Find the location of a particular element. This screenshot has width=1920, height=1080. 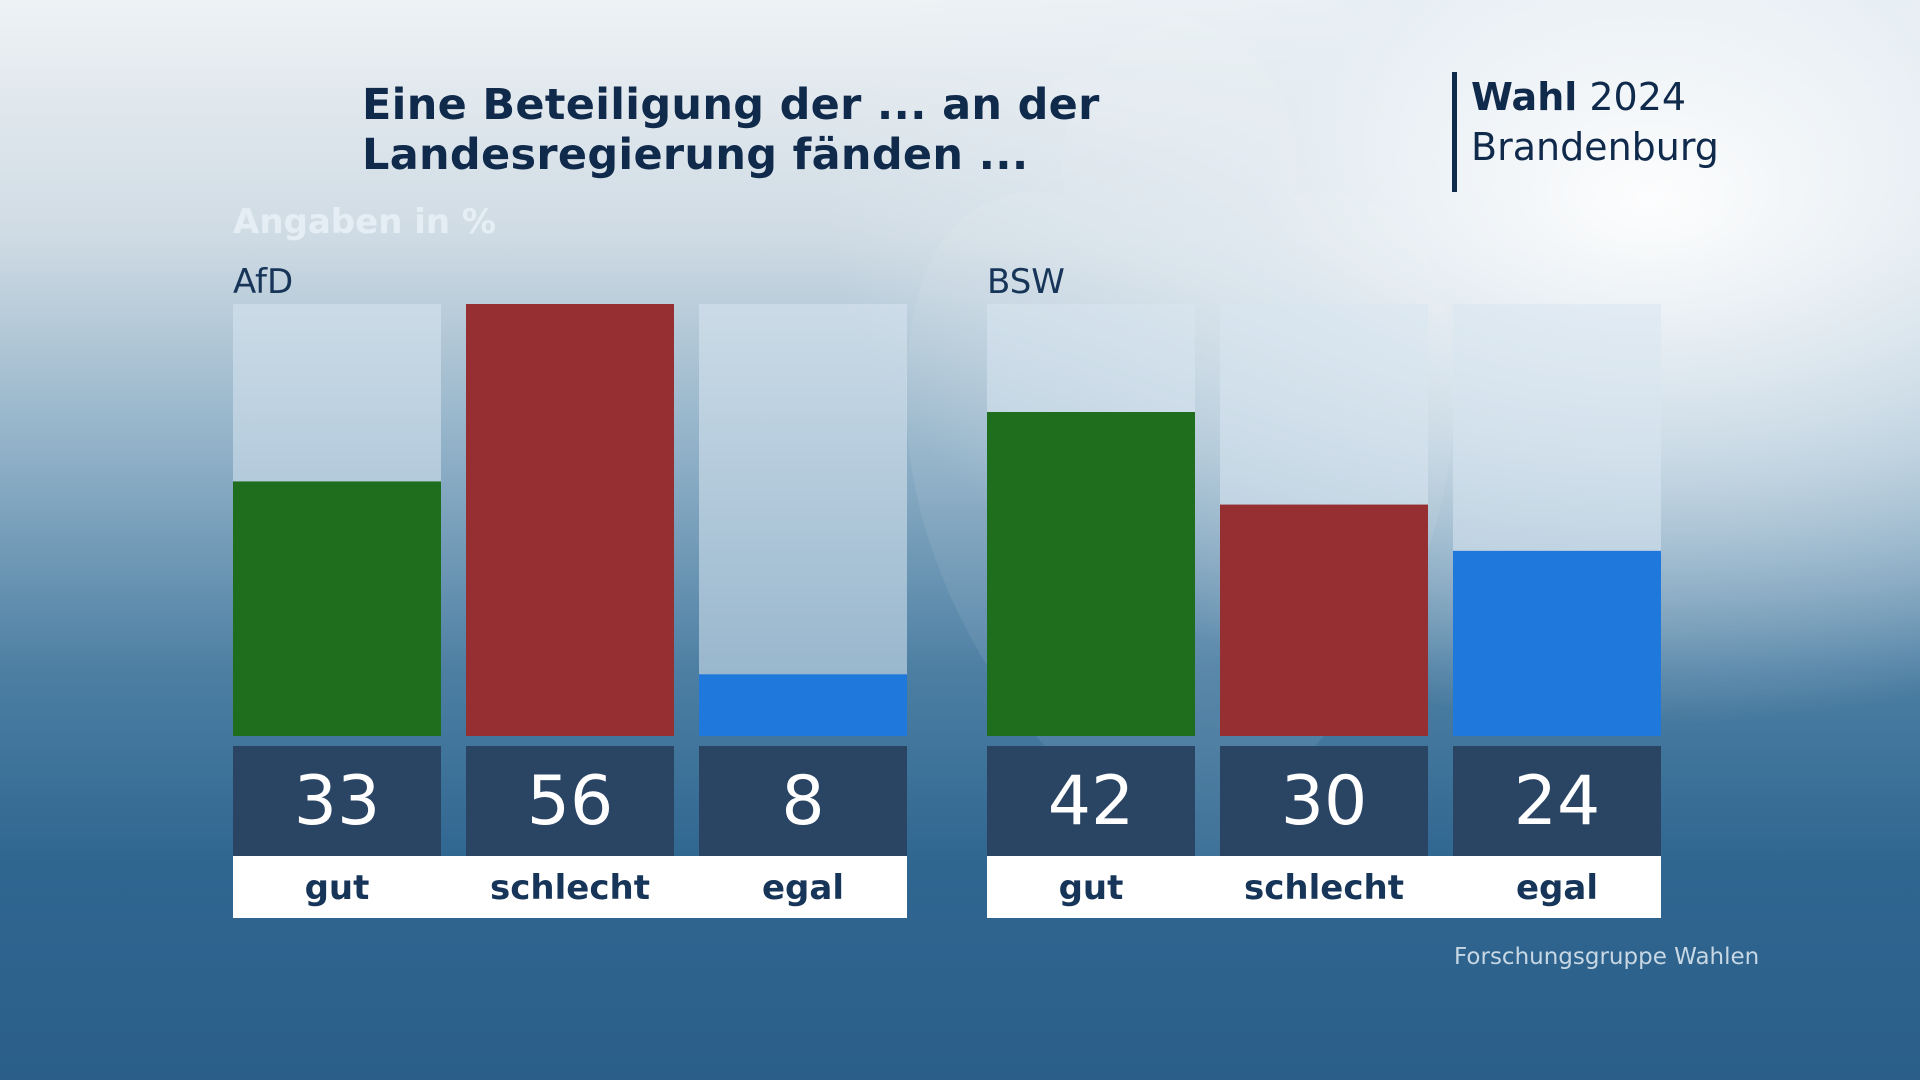

value-box-bsw-gut is located at coordinates (1091, 801).